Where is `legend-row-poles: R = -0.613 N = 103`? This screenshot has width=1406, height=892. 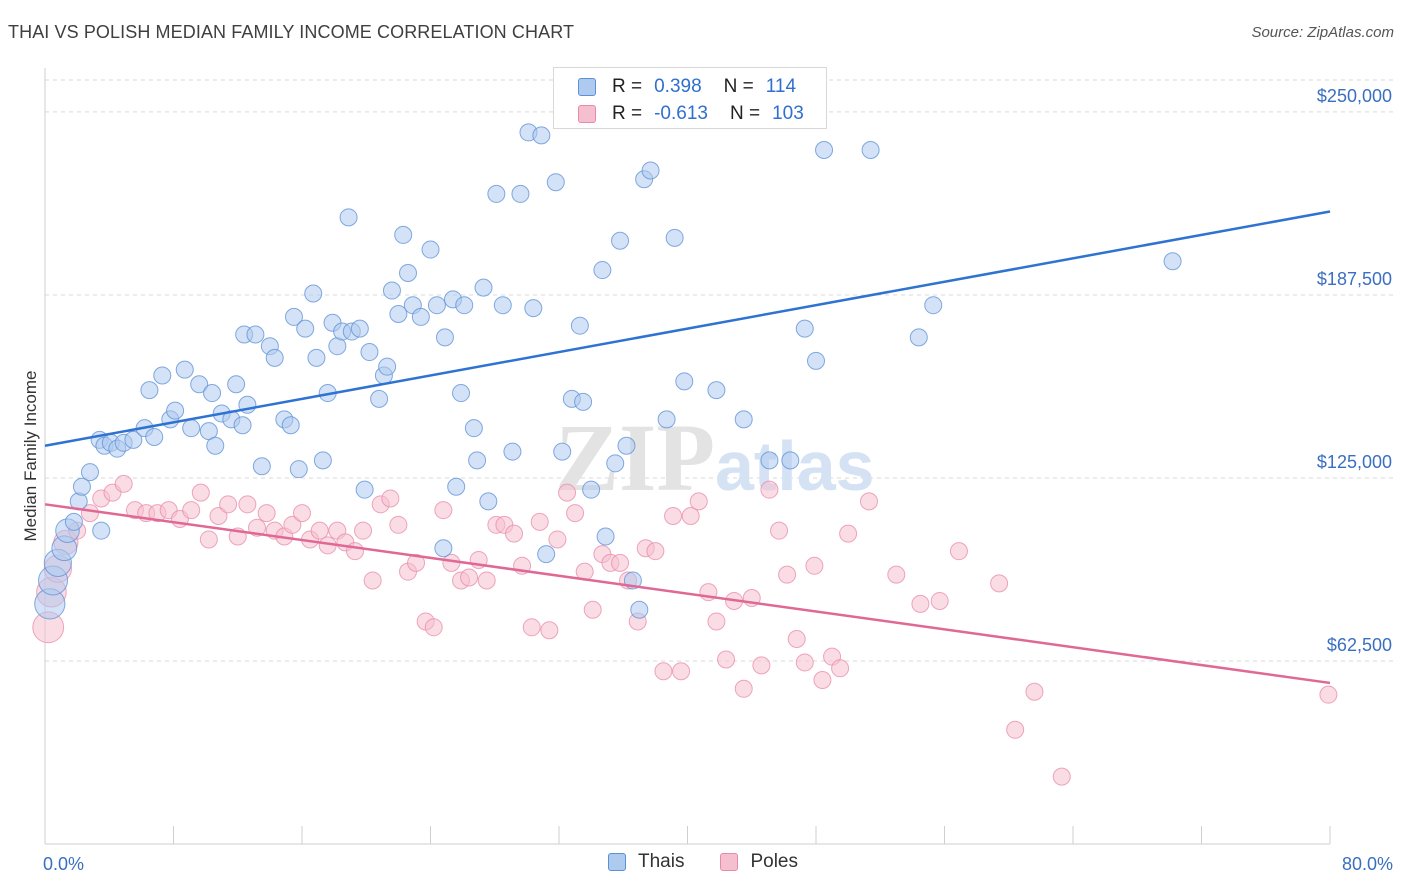
legend-row-poles: R = -0.613 N = 103 is located at coordinates (691, 114).